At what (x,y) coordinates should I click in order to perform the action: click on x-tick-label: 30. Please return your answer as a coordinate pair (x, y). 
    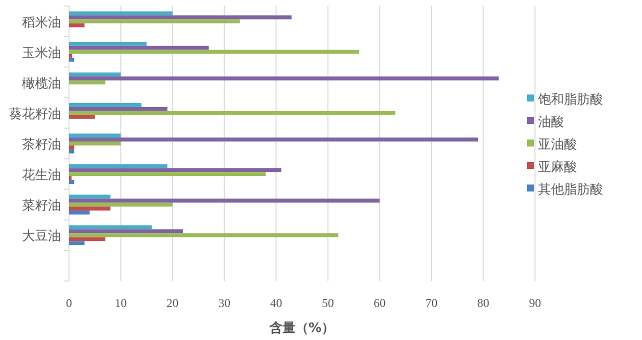
    Looking at the image, I should click on (224, 303).